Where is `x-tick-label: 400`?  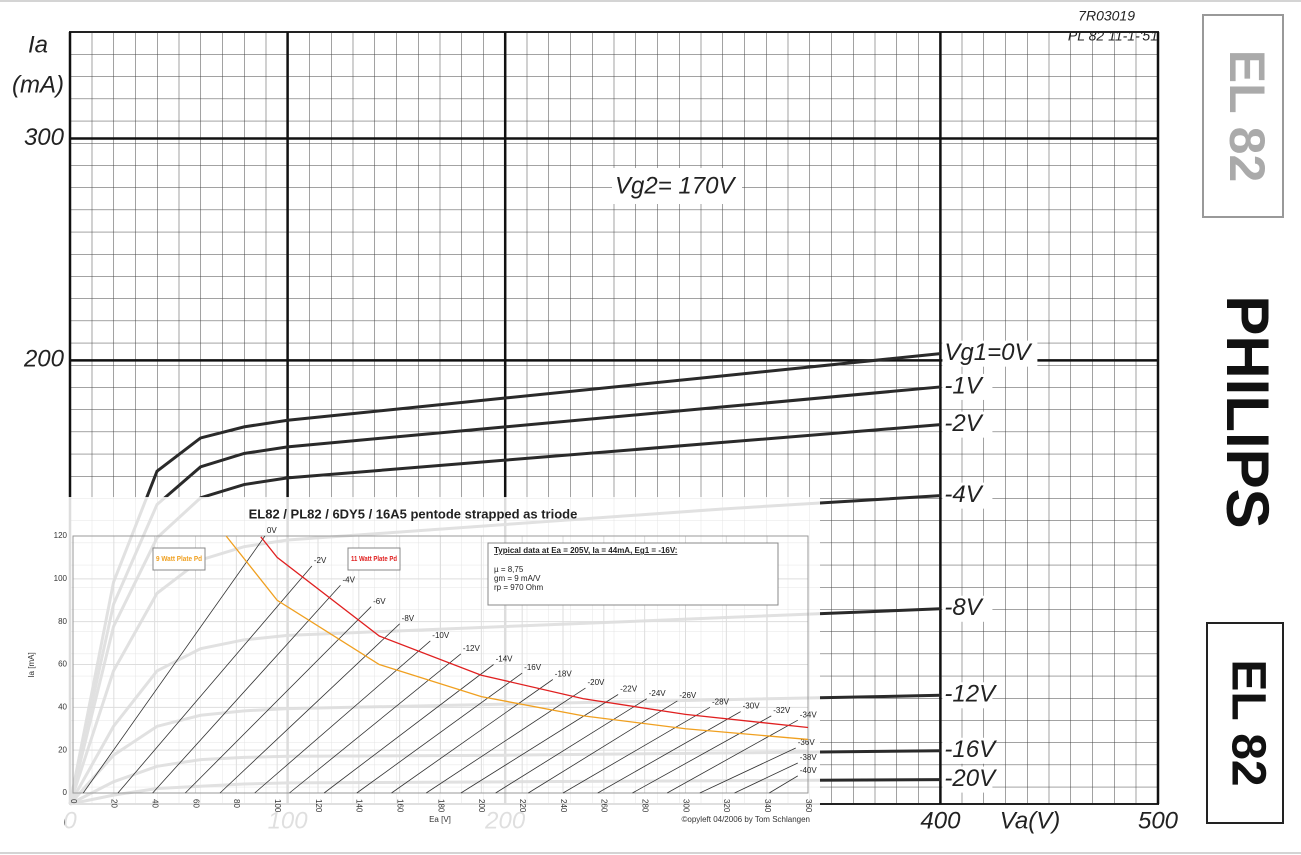 x-tick-label: 400 is located at coordinates (940, 820).